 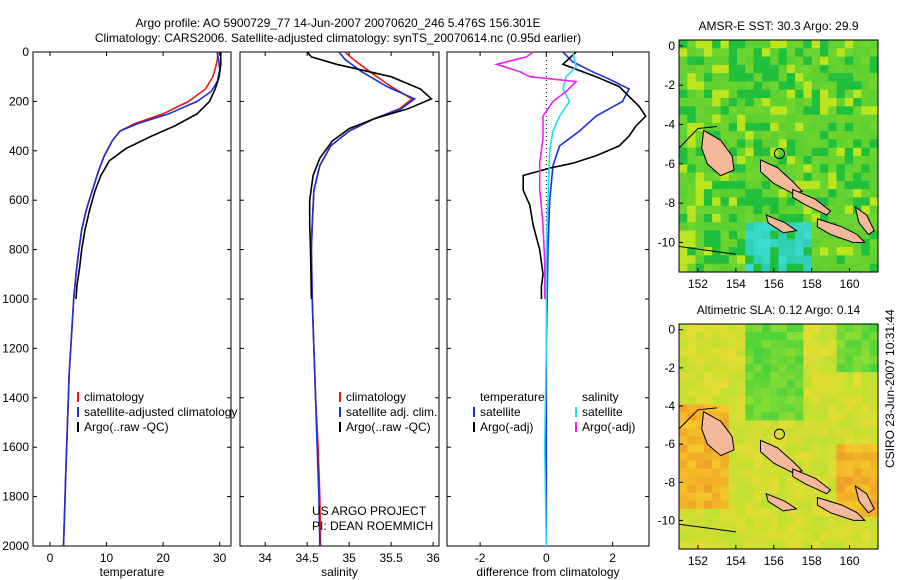 What do you see at coordinates (391, 412) in the screenshot?
I see `sal-legend-sat-label: satellite adj. clim.` at bounding box center [391, 412].